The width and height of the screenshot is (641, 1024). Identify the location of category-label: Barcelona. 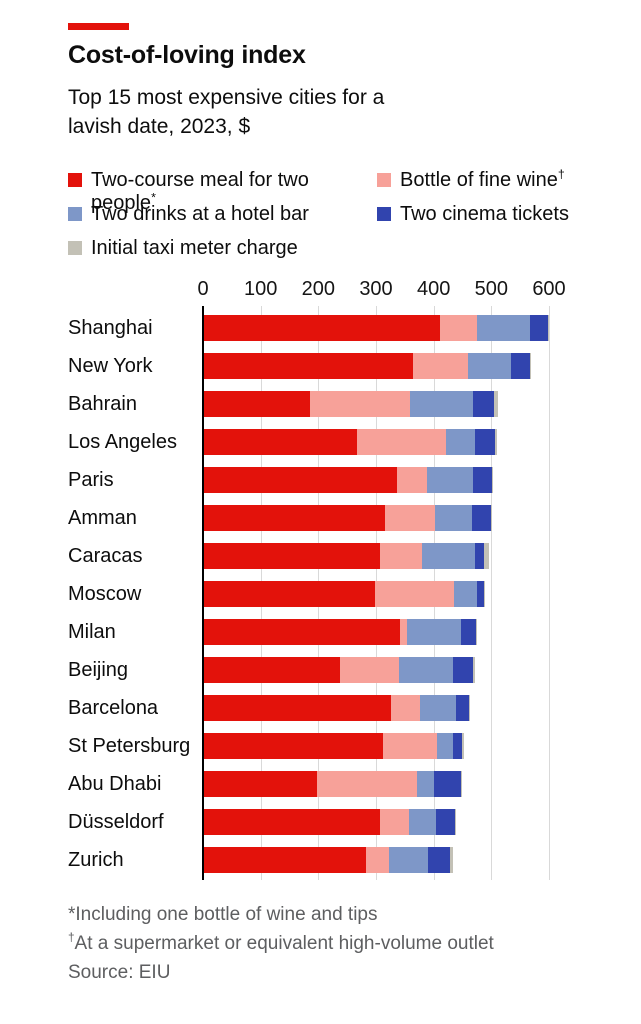
(113, 708).